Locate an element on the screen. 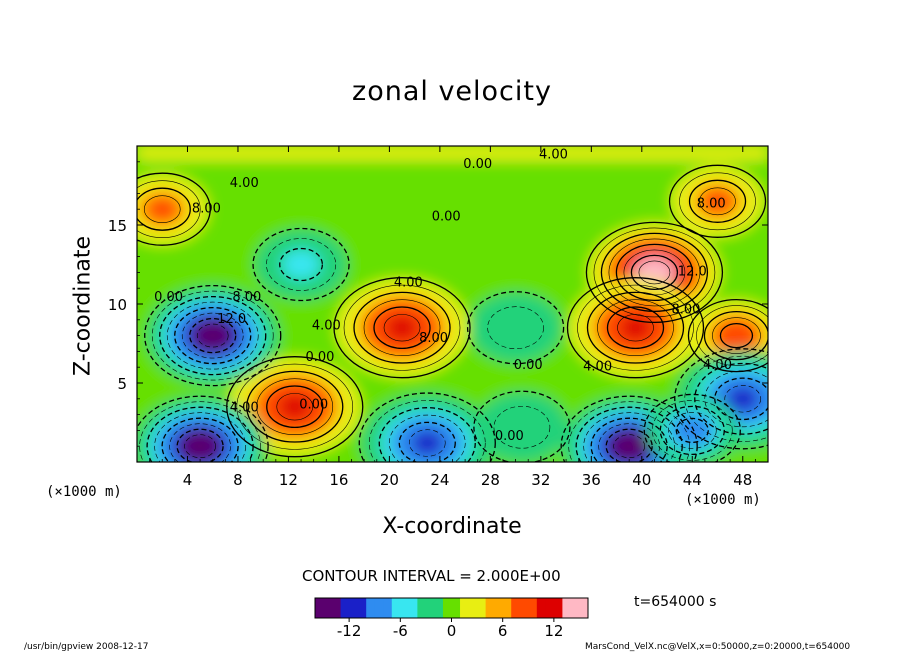 Image resolution: width=904 pixels, height=654 pixels. x-axis-unit-left: (×1000 m) is located at coordinates (84, 492).